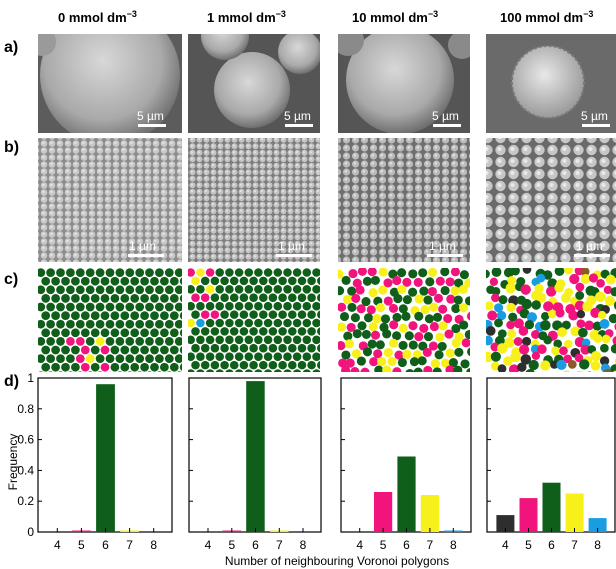 This screenshot has height=569, width=616. I want to click on y-tick-label: 0.2, so click(25, 501).